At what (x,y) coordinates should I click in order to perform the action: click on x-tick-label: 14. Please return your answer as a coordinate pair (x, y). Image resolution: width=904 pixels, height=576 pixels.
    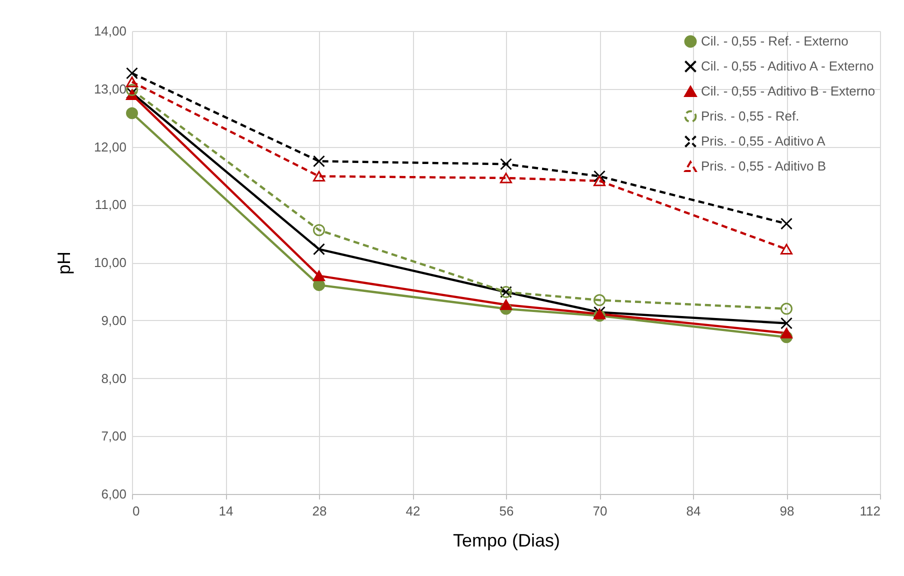
    Looking at the image, I should click on (226, 511).